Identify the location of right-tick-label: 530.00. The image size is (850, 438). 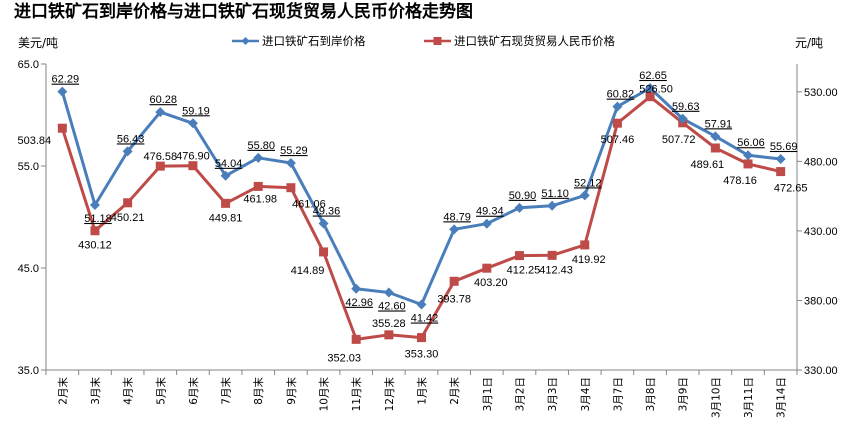
(821, 93).